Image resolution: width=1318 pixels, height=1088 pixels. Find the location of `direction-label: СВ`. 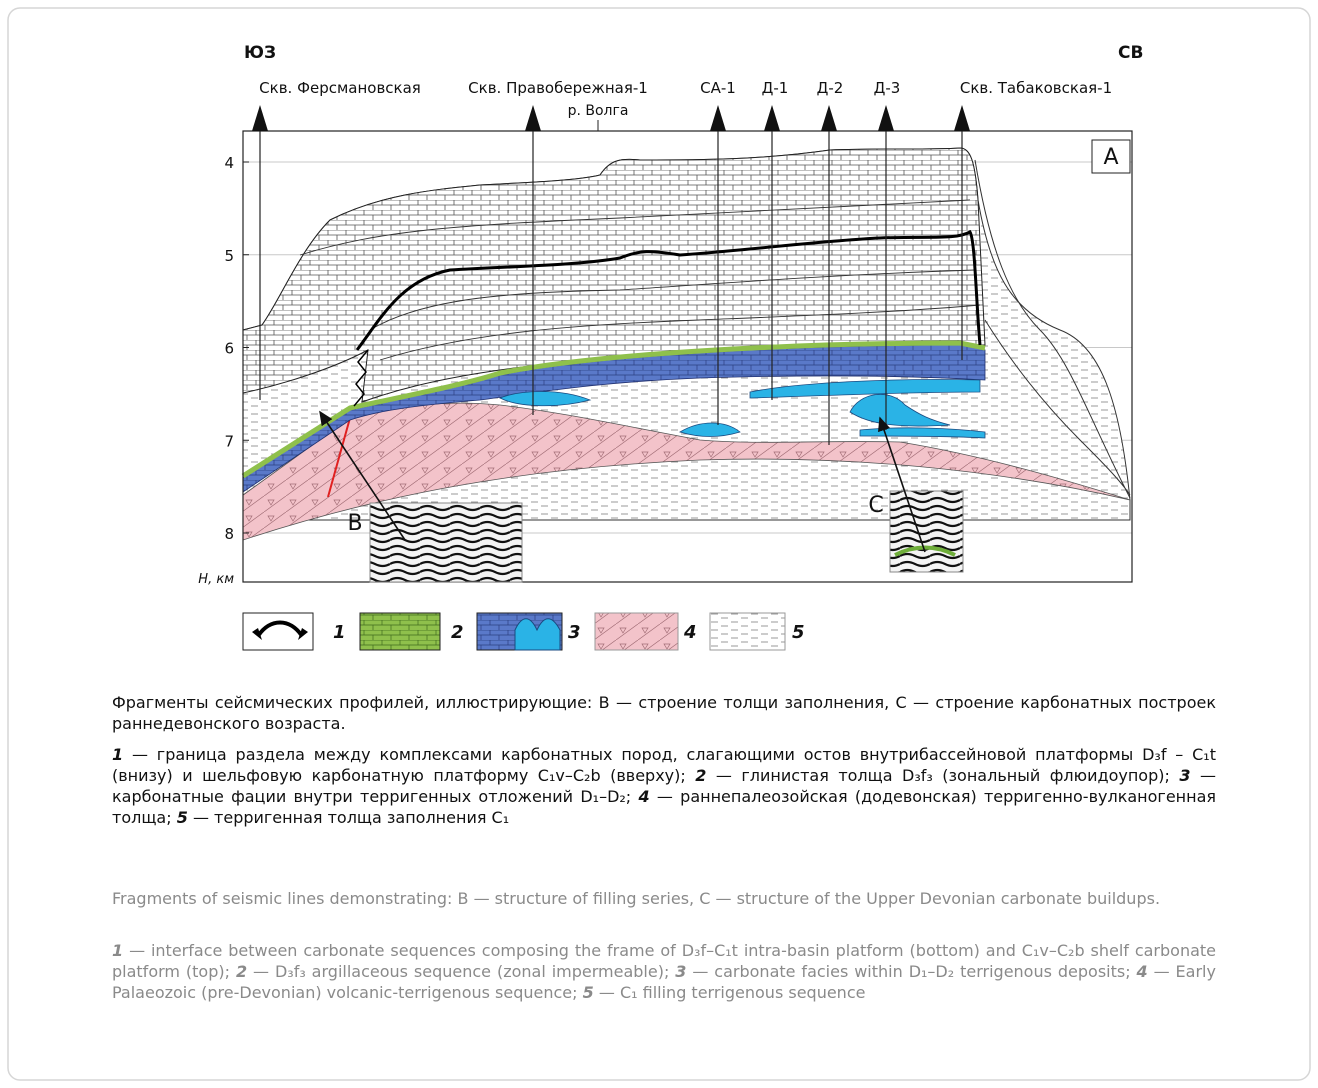

direction-label: СВ is located at coordinates (1130, 53).